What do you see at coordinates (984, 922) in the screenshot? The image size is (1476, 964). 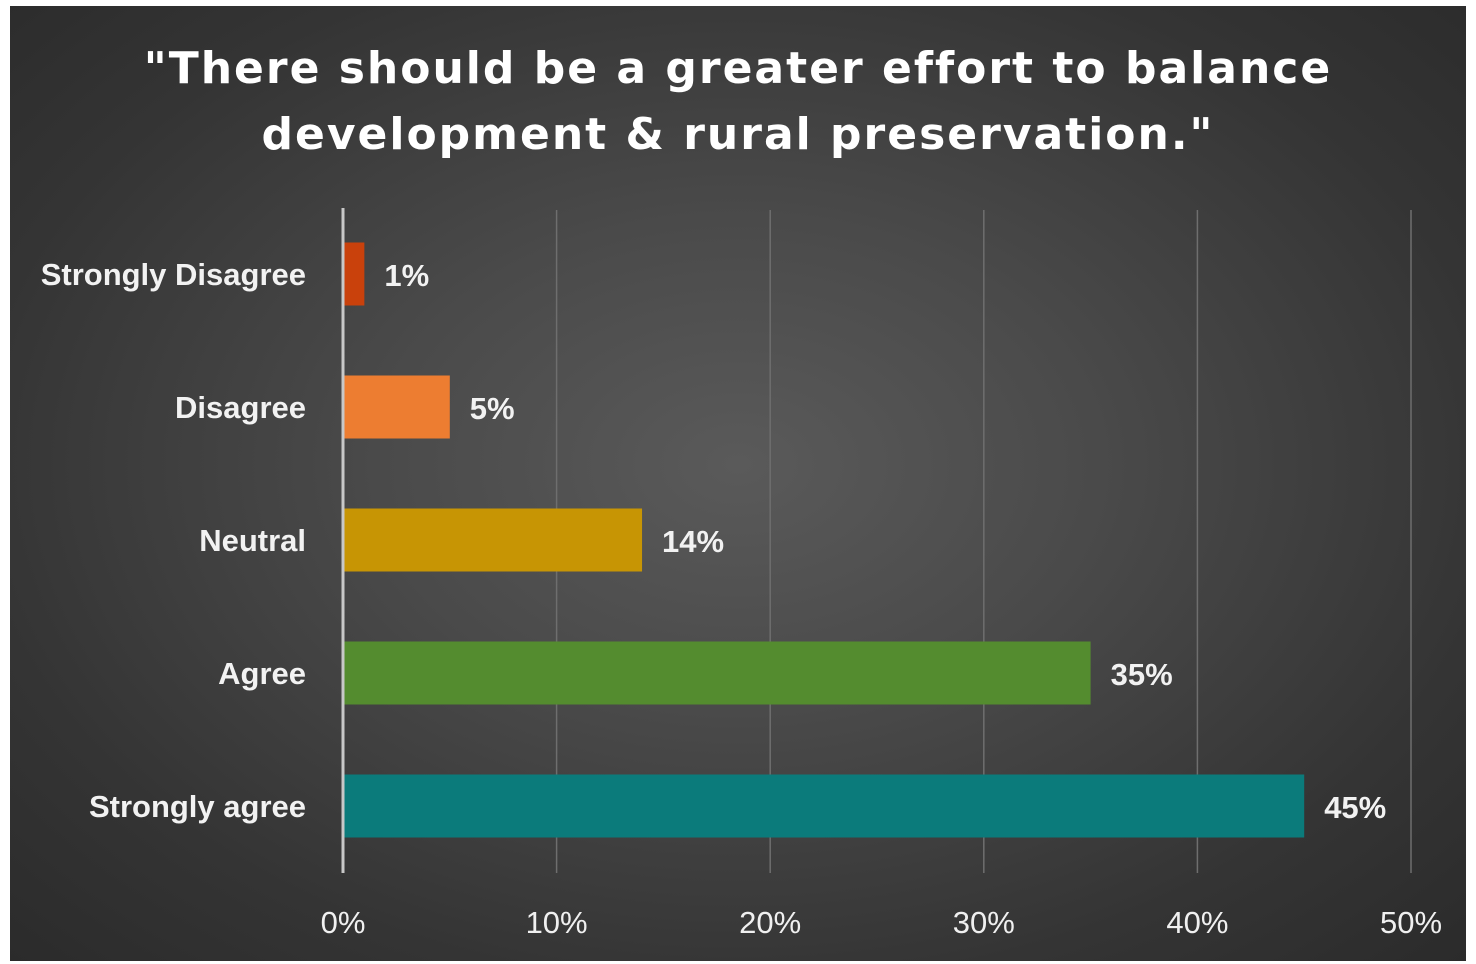 I see `x-tick-label: 30%` at bounding box center [984, 922].